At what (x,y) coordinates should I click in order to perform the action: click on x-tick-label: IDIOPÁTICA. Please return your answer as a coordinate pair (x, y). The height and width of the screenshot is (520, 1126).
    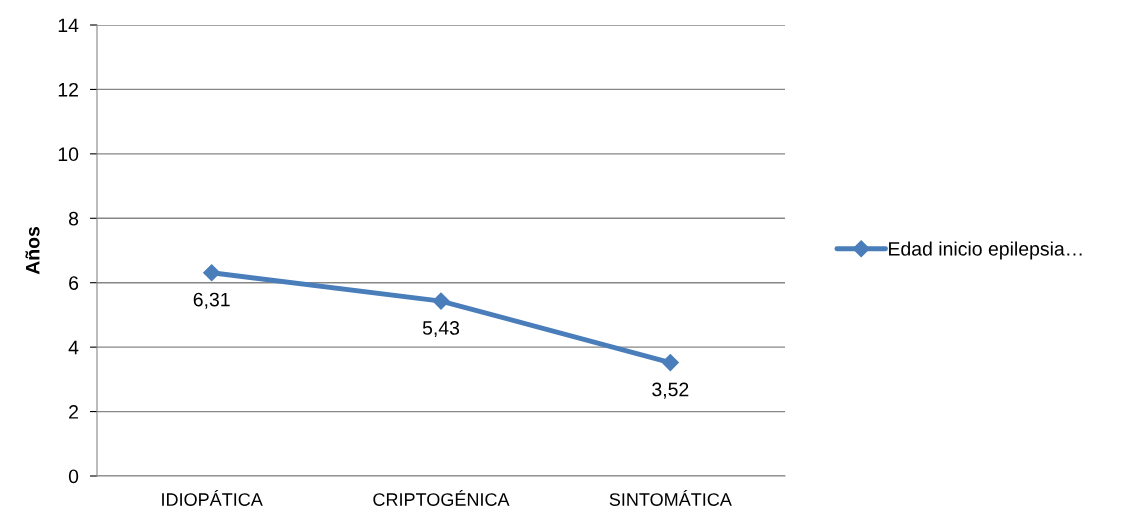
    Looking at the image, I should click on (212, 498).